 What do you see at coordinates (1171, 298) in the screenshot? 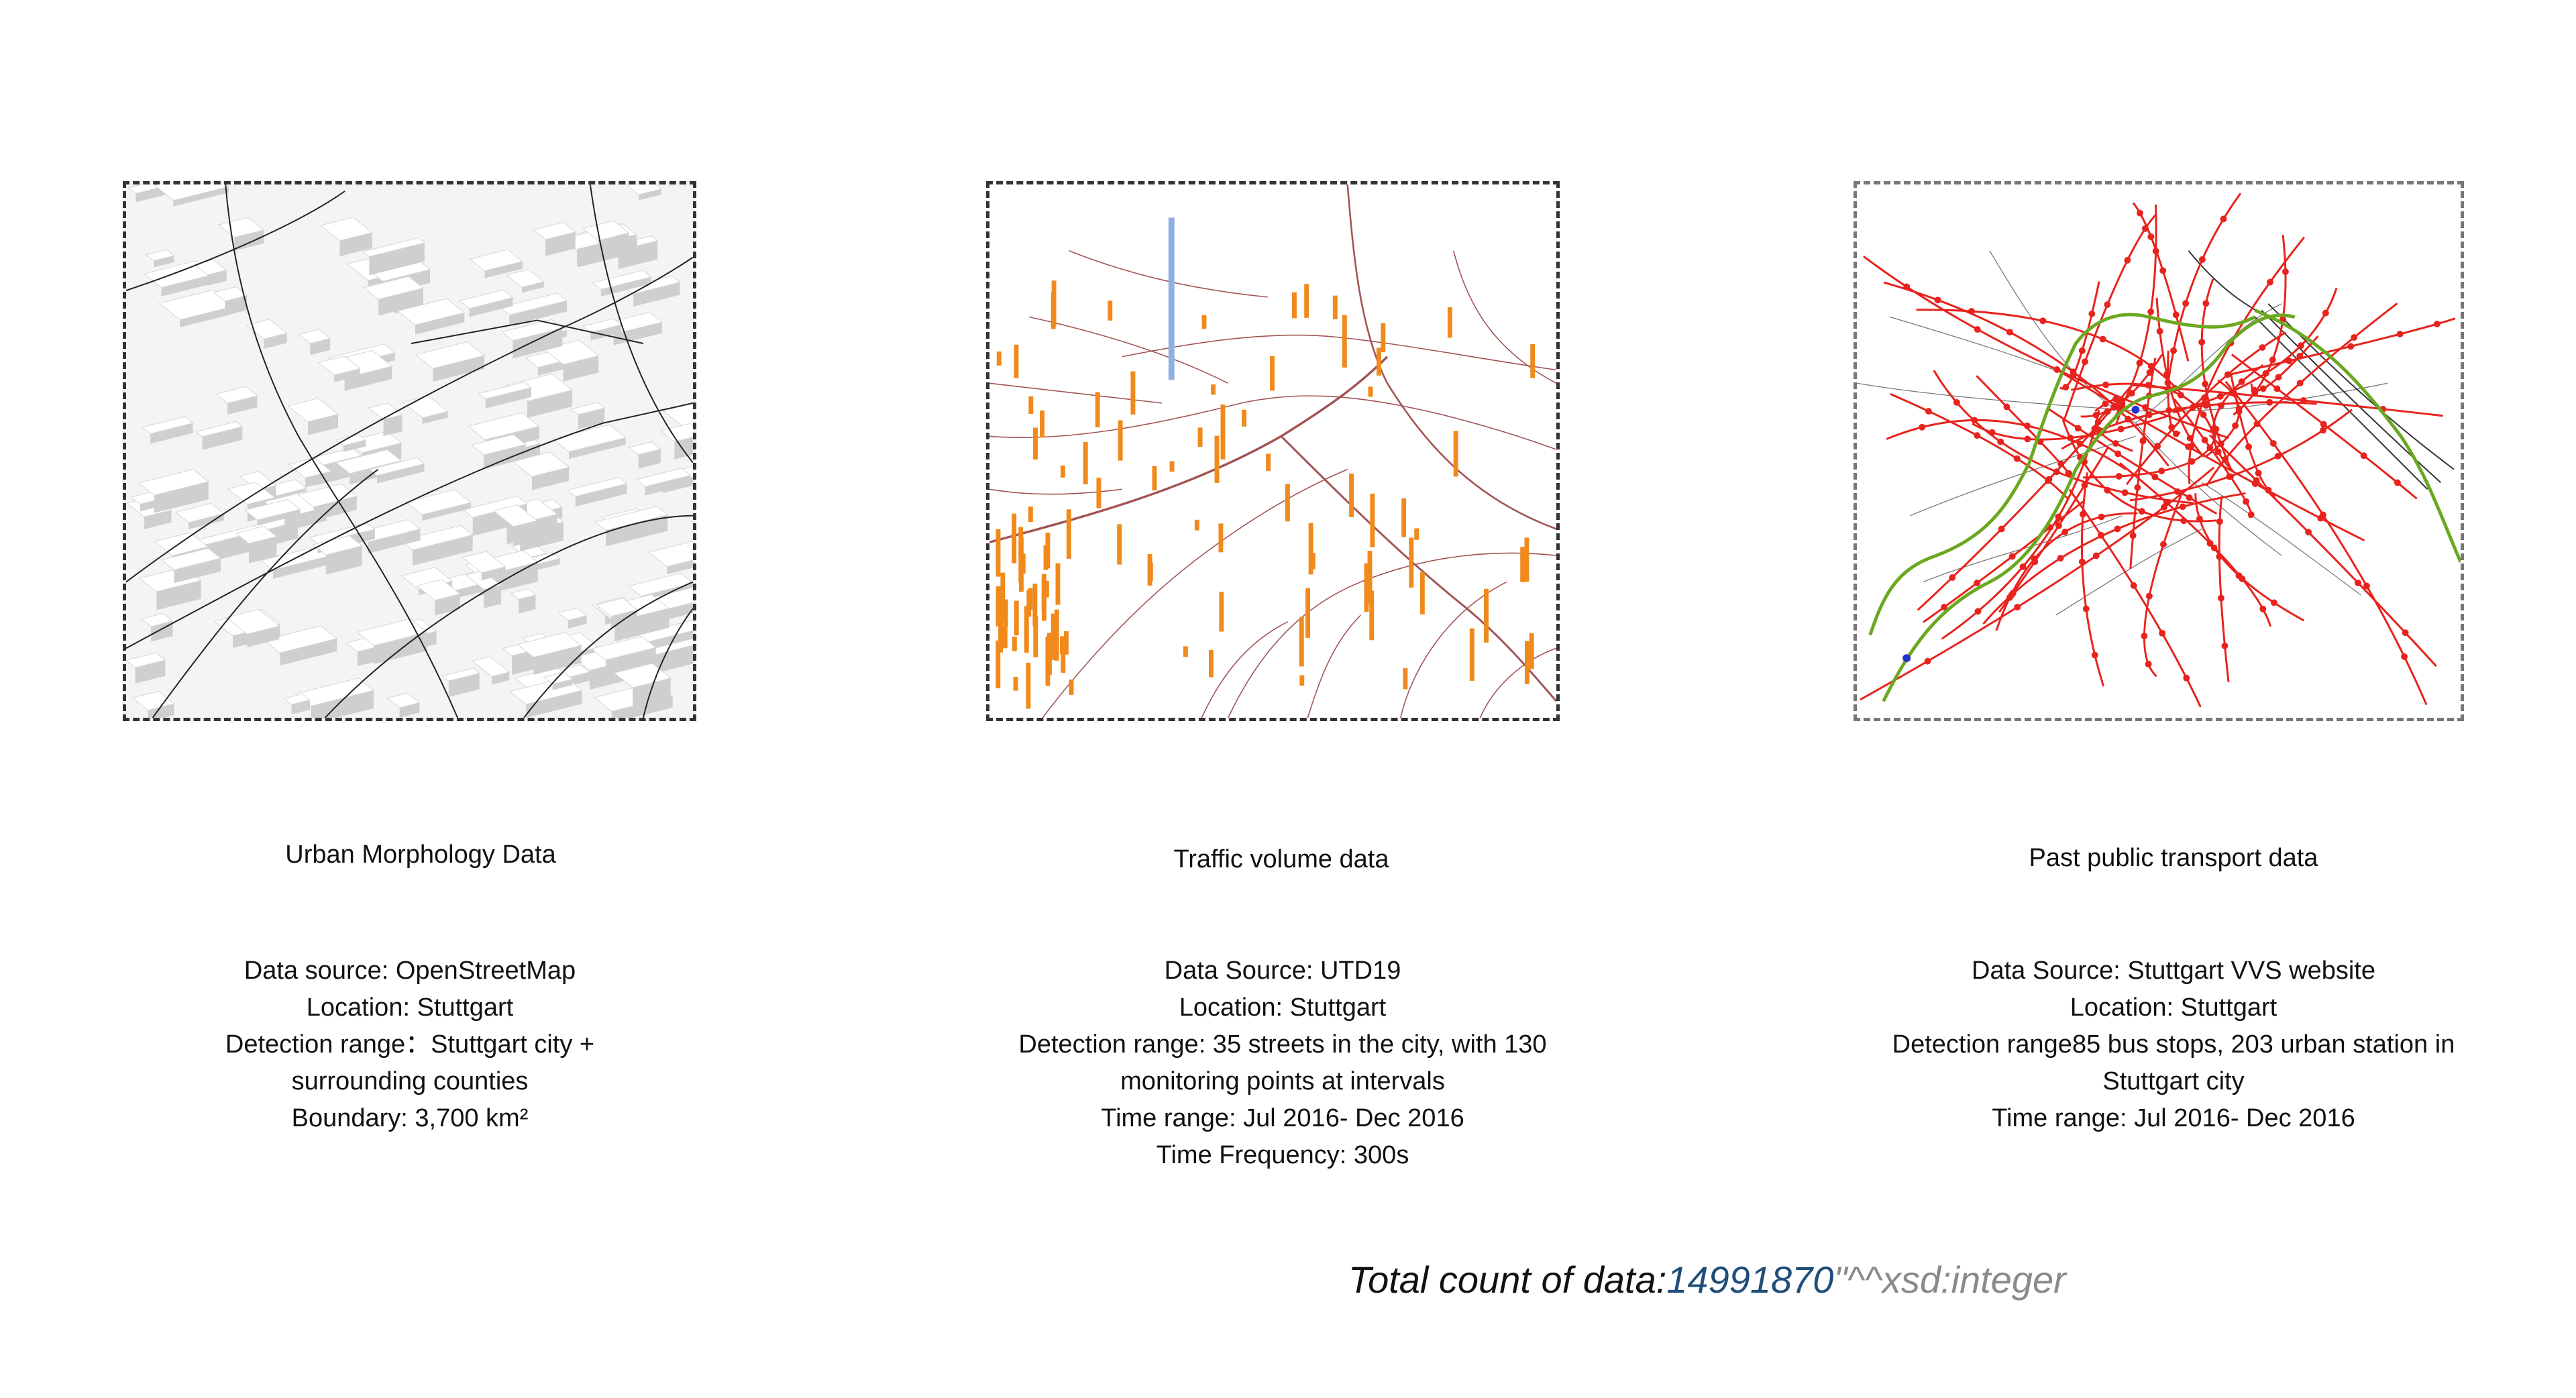
I see `traffic-bar-highlight` at bounding box center [1171, 298].